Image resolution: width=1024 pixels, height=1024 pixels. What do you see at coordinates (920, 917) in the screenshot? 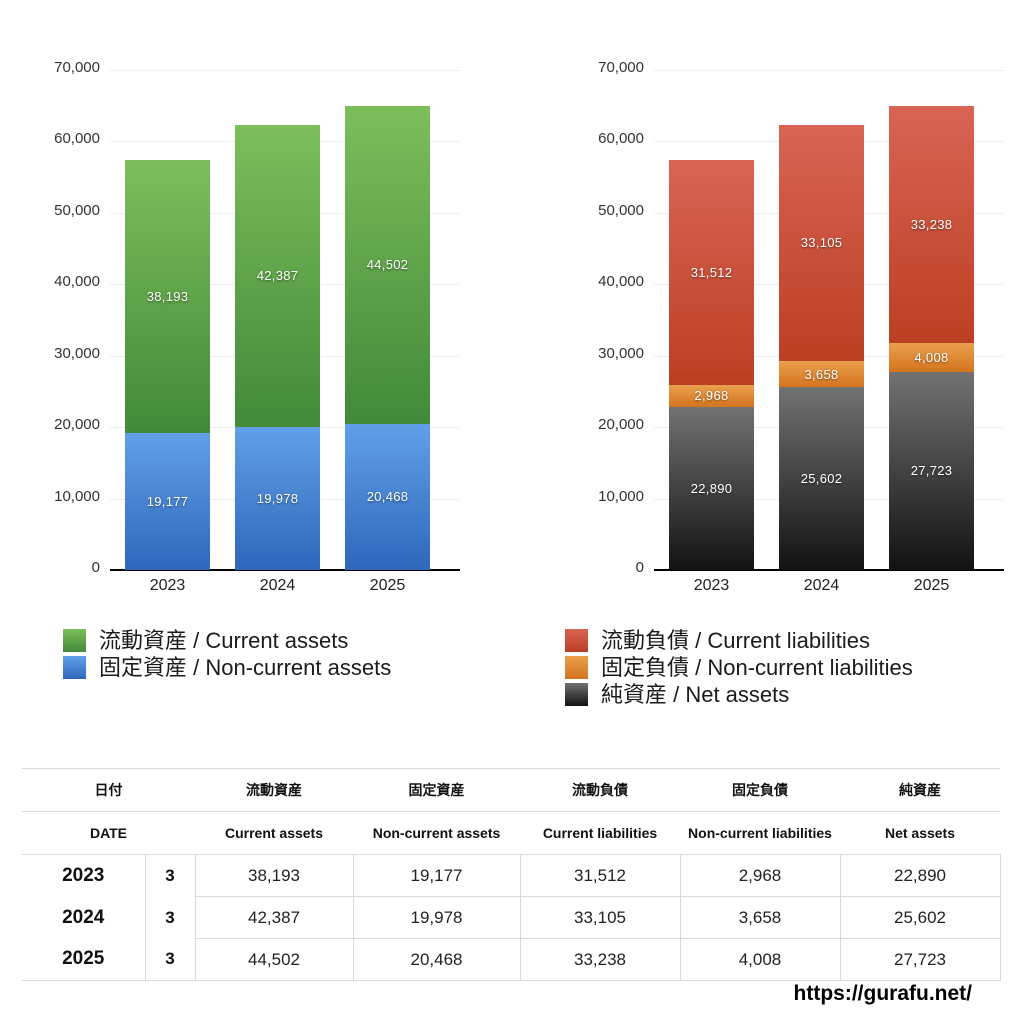
I see `table-cell-value: 25,602` at bounding box center [920, 917].